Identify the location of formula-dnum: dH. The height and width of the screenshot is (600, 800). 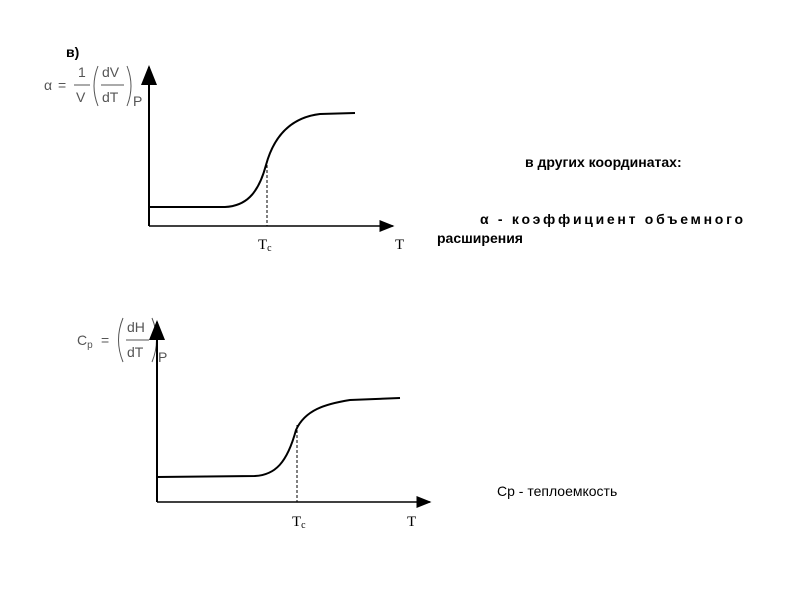
(136, 327).